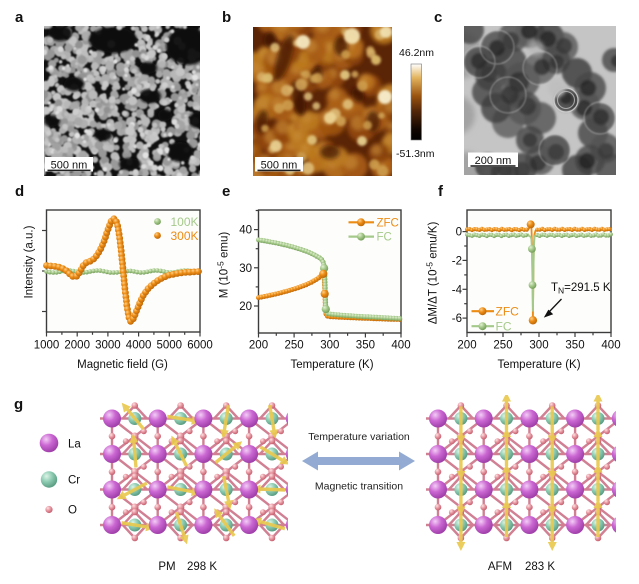  Describe the element at coordinates (77, 346) in the screenshot. I see `svg-text: 2000` at that location.